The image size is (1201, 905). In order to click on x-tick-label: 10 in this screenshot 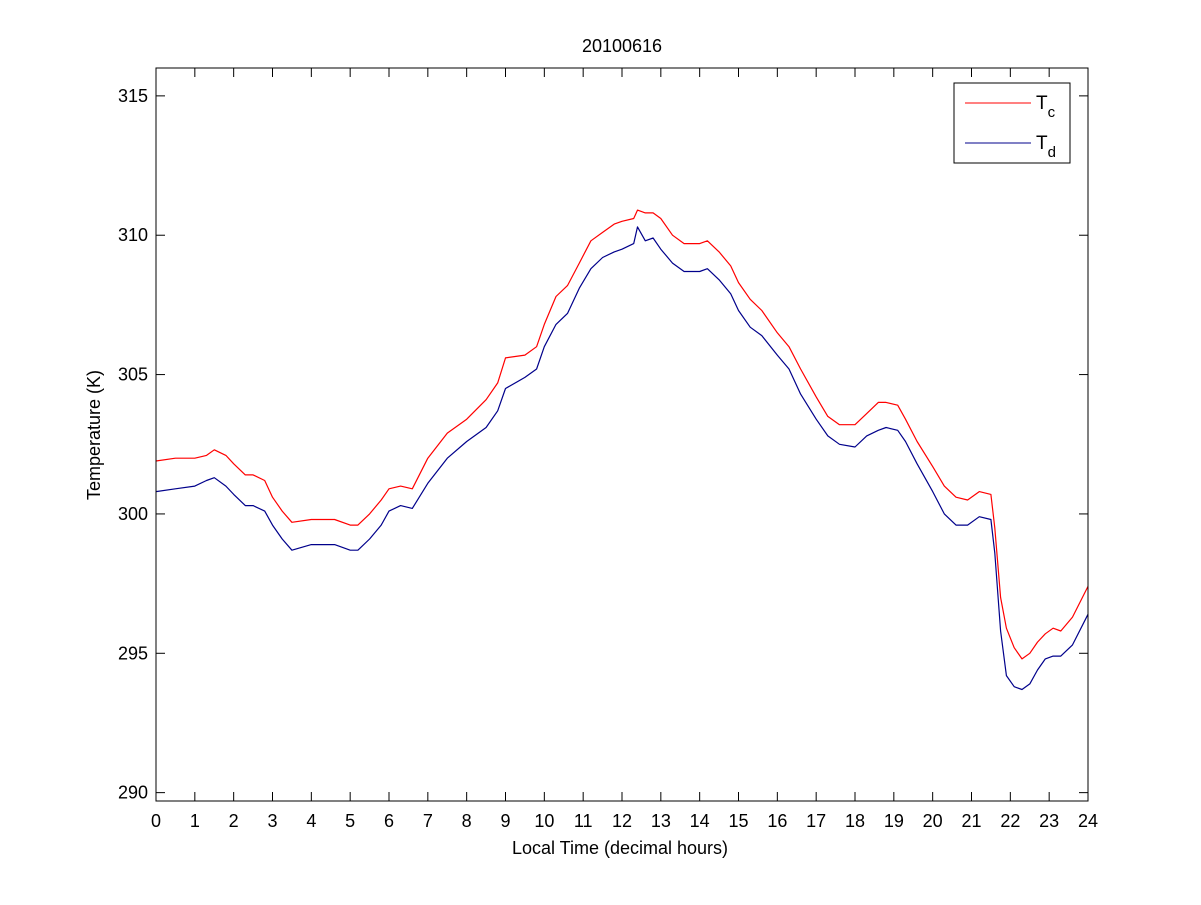, I will do `click(544, 821)`.